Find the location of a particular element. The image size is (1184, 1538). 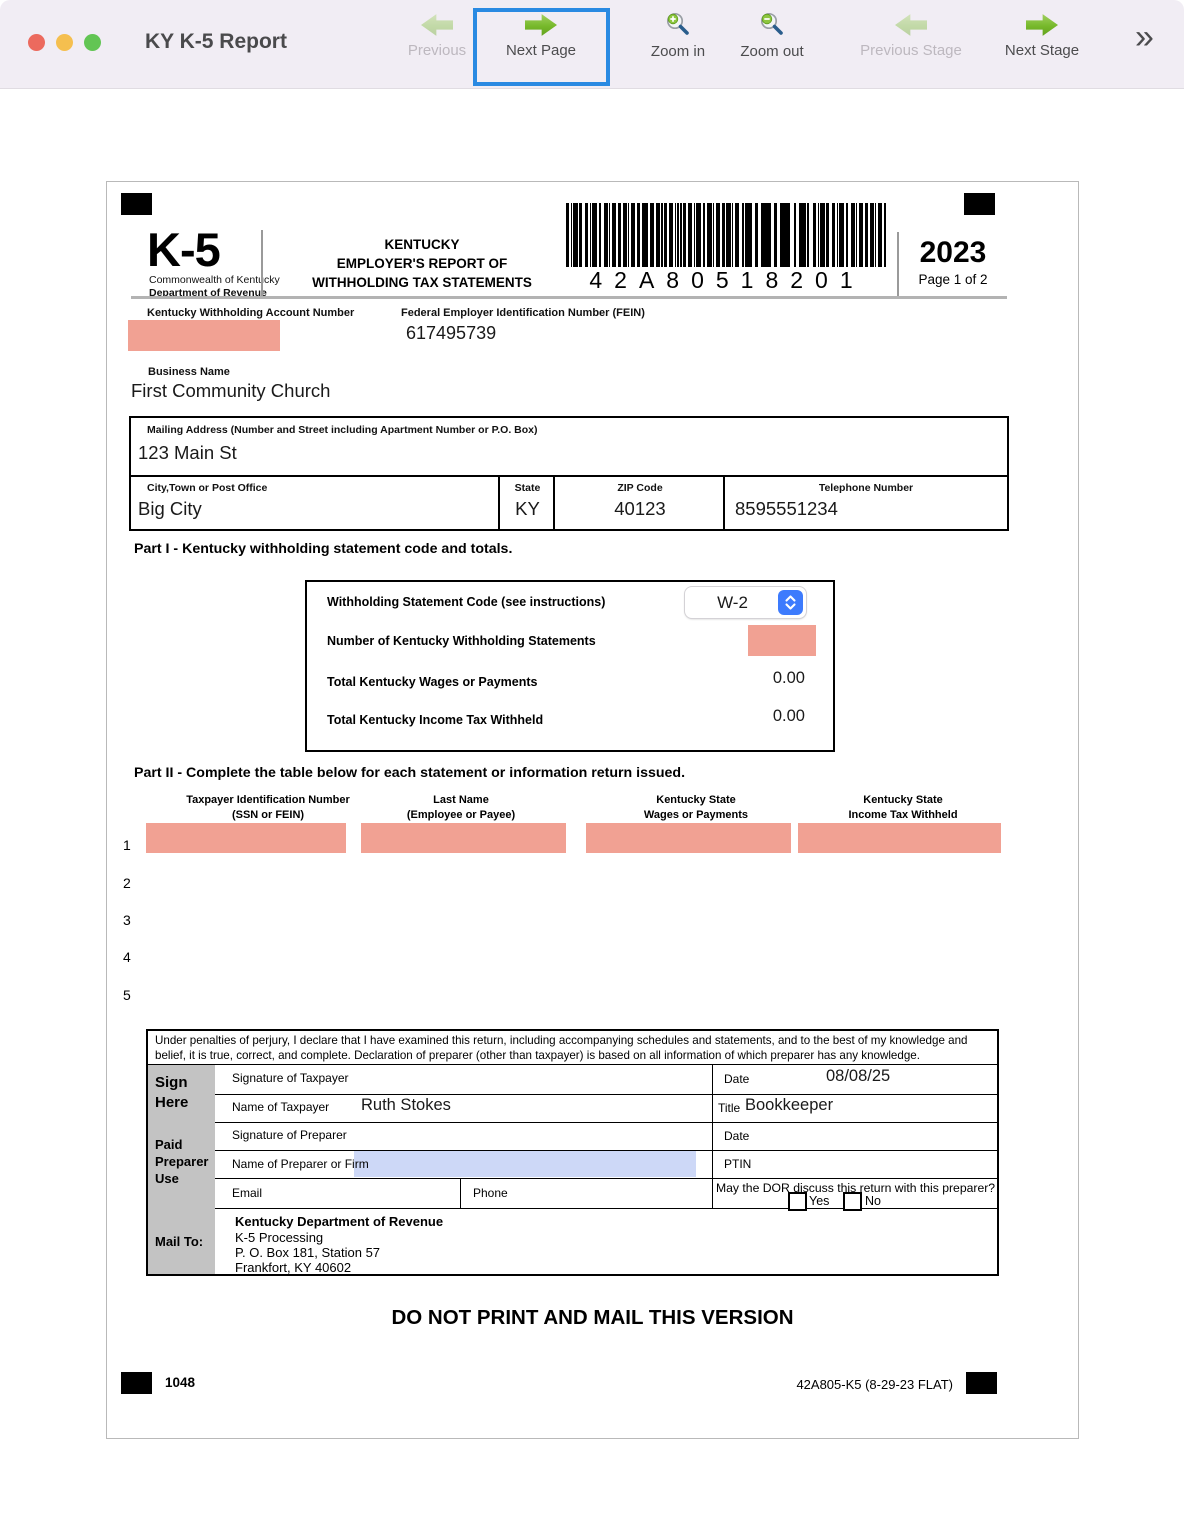

name-of-taxpayer-label: Name of Taxpayer is located at coordinates (281, 1107).